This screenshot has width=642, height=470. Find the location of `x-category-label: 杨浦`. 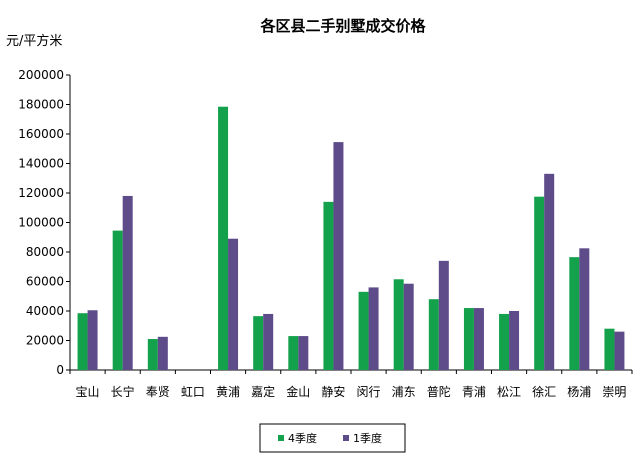

x-category-label: 杨浦 is located at coordinates (579, 391).